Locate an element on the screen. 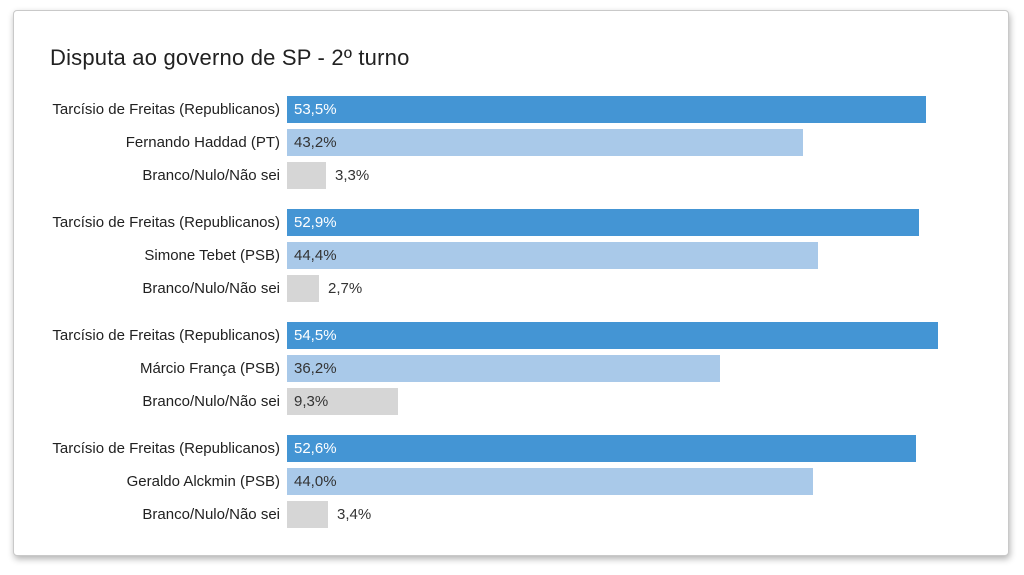  bar-value: 43,2% is located at coordinates (315, 142).